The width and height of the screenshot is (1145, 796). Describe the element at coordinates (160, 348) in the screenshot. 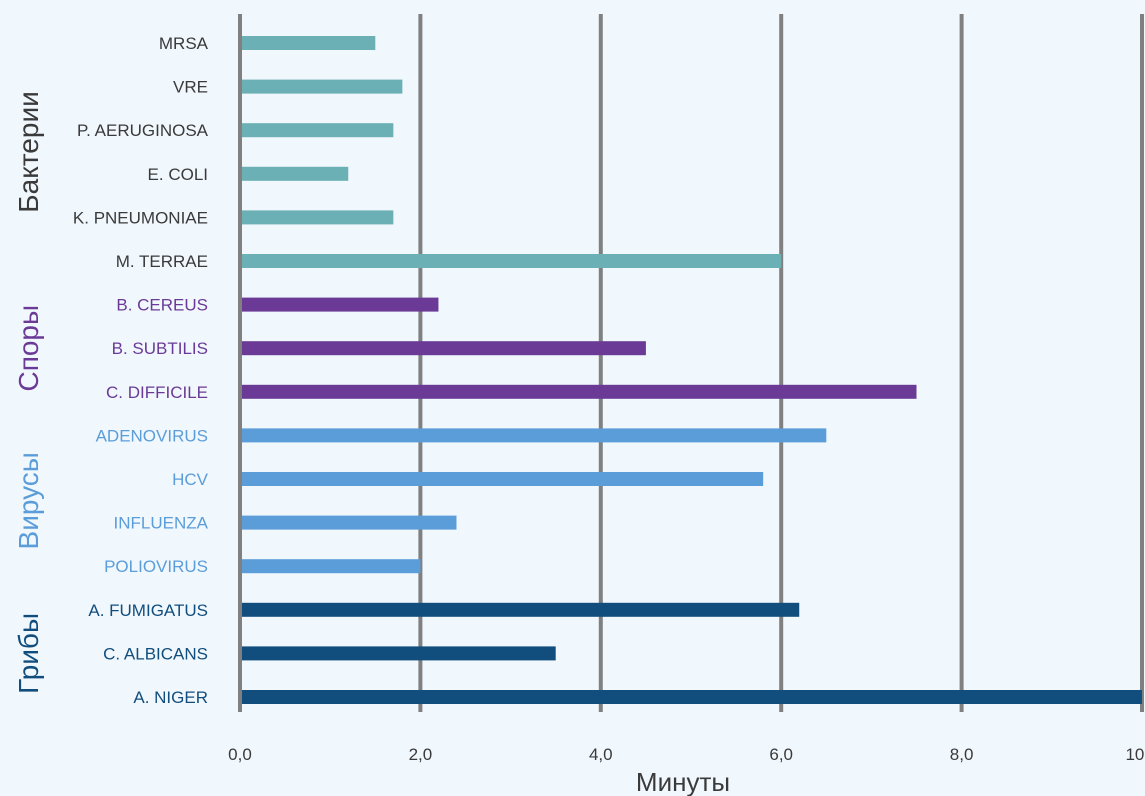

I see `category-label: B. SUBTILIS` at that location.